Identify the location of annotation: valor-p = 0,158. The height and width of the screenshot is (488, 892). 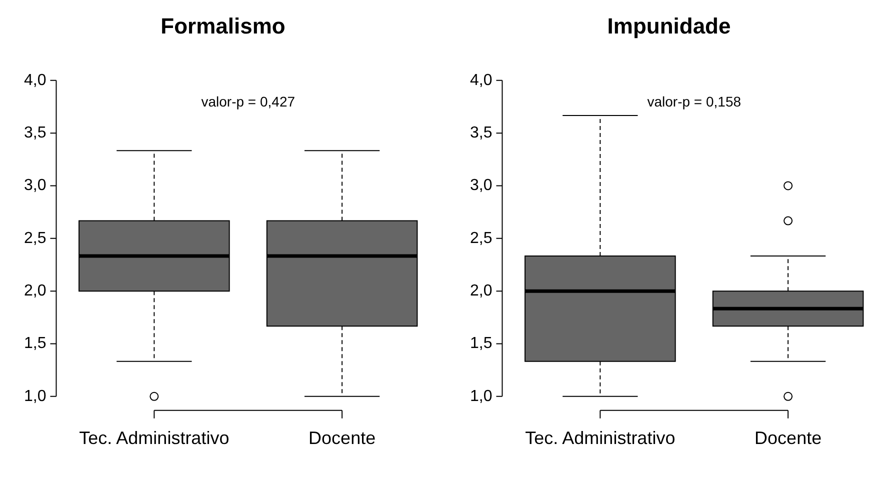
(694, 101).